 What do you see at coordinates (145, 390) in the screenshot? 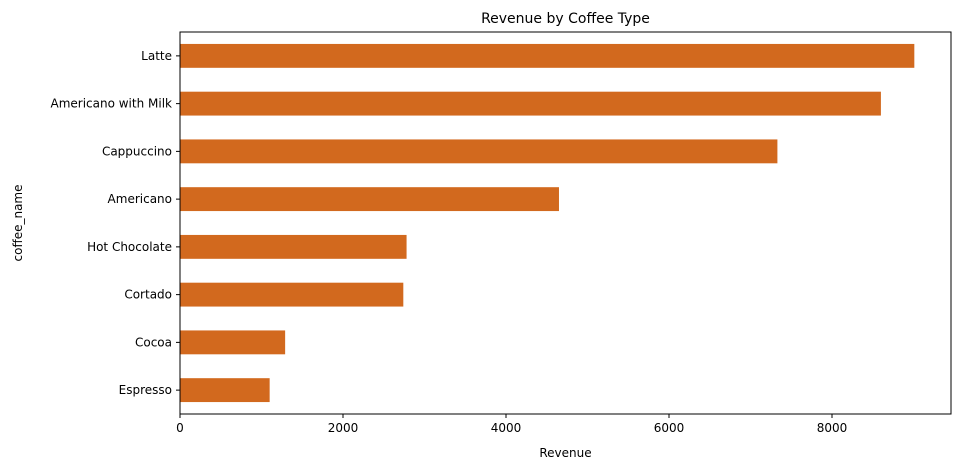
I see `y-tick-label: Espresso` at bounding box center [145, 390].